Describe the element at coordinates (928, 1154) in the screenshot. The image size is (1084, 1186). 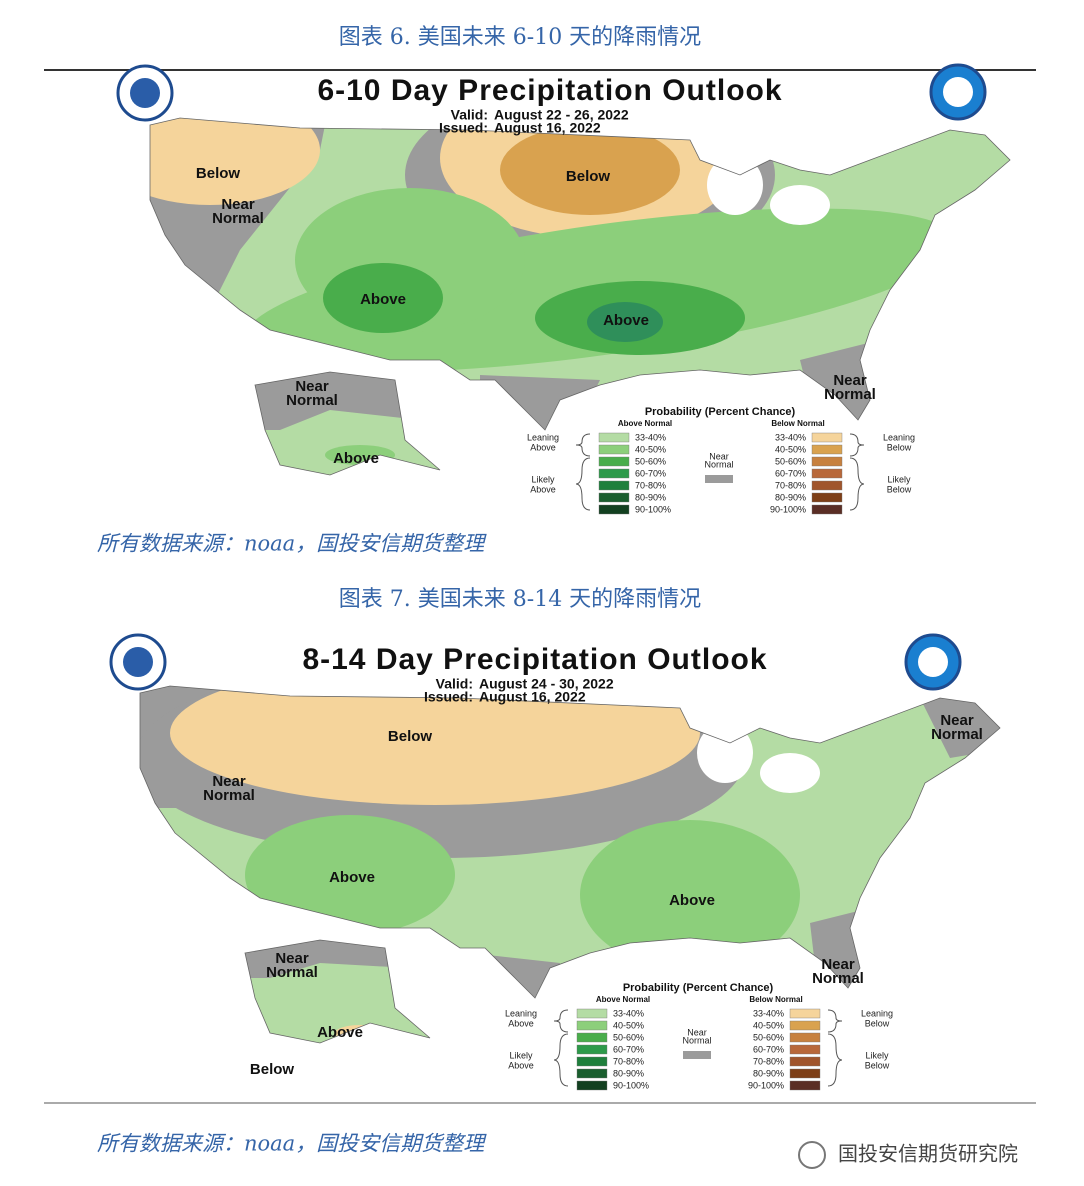
I see `watermark: 国投安信期货研究院` at that location.